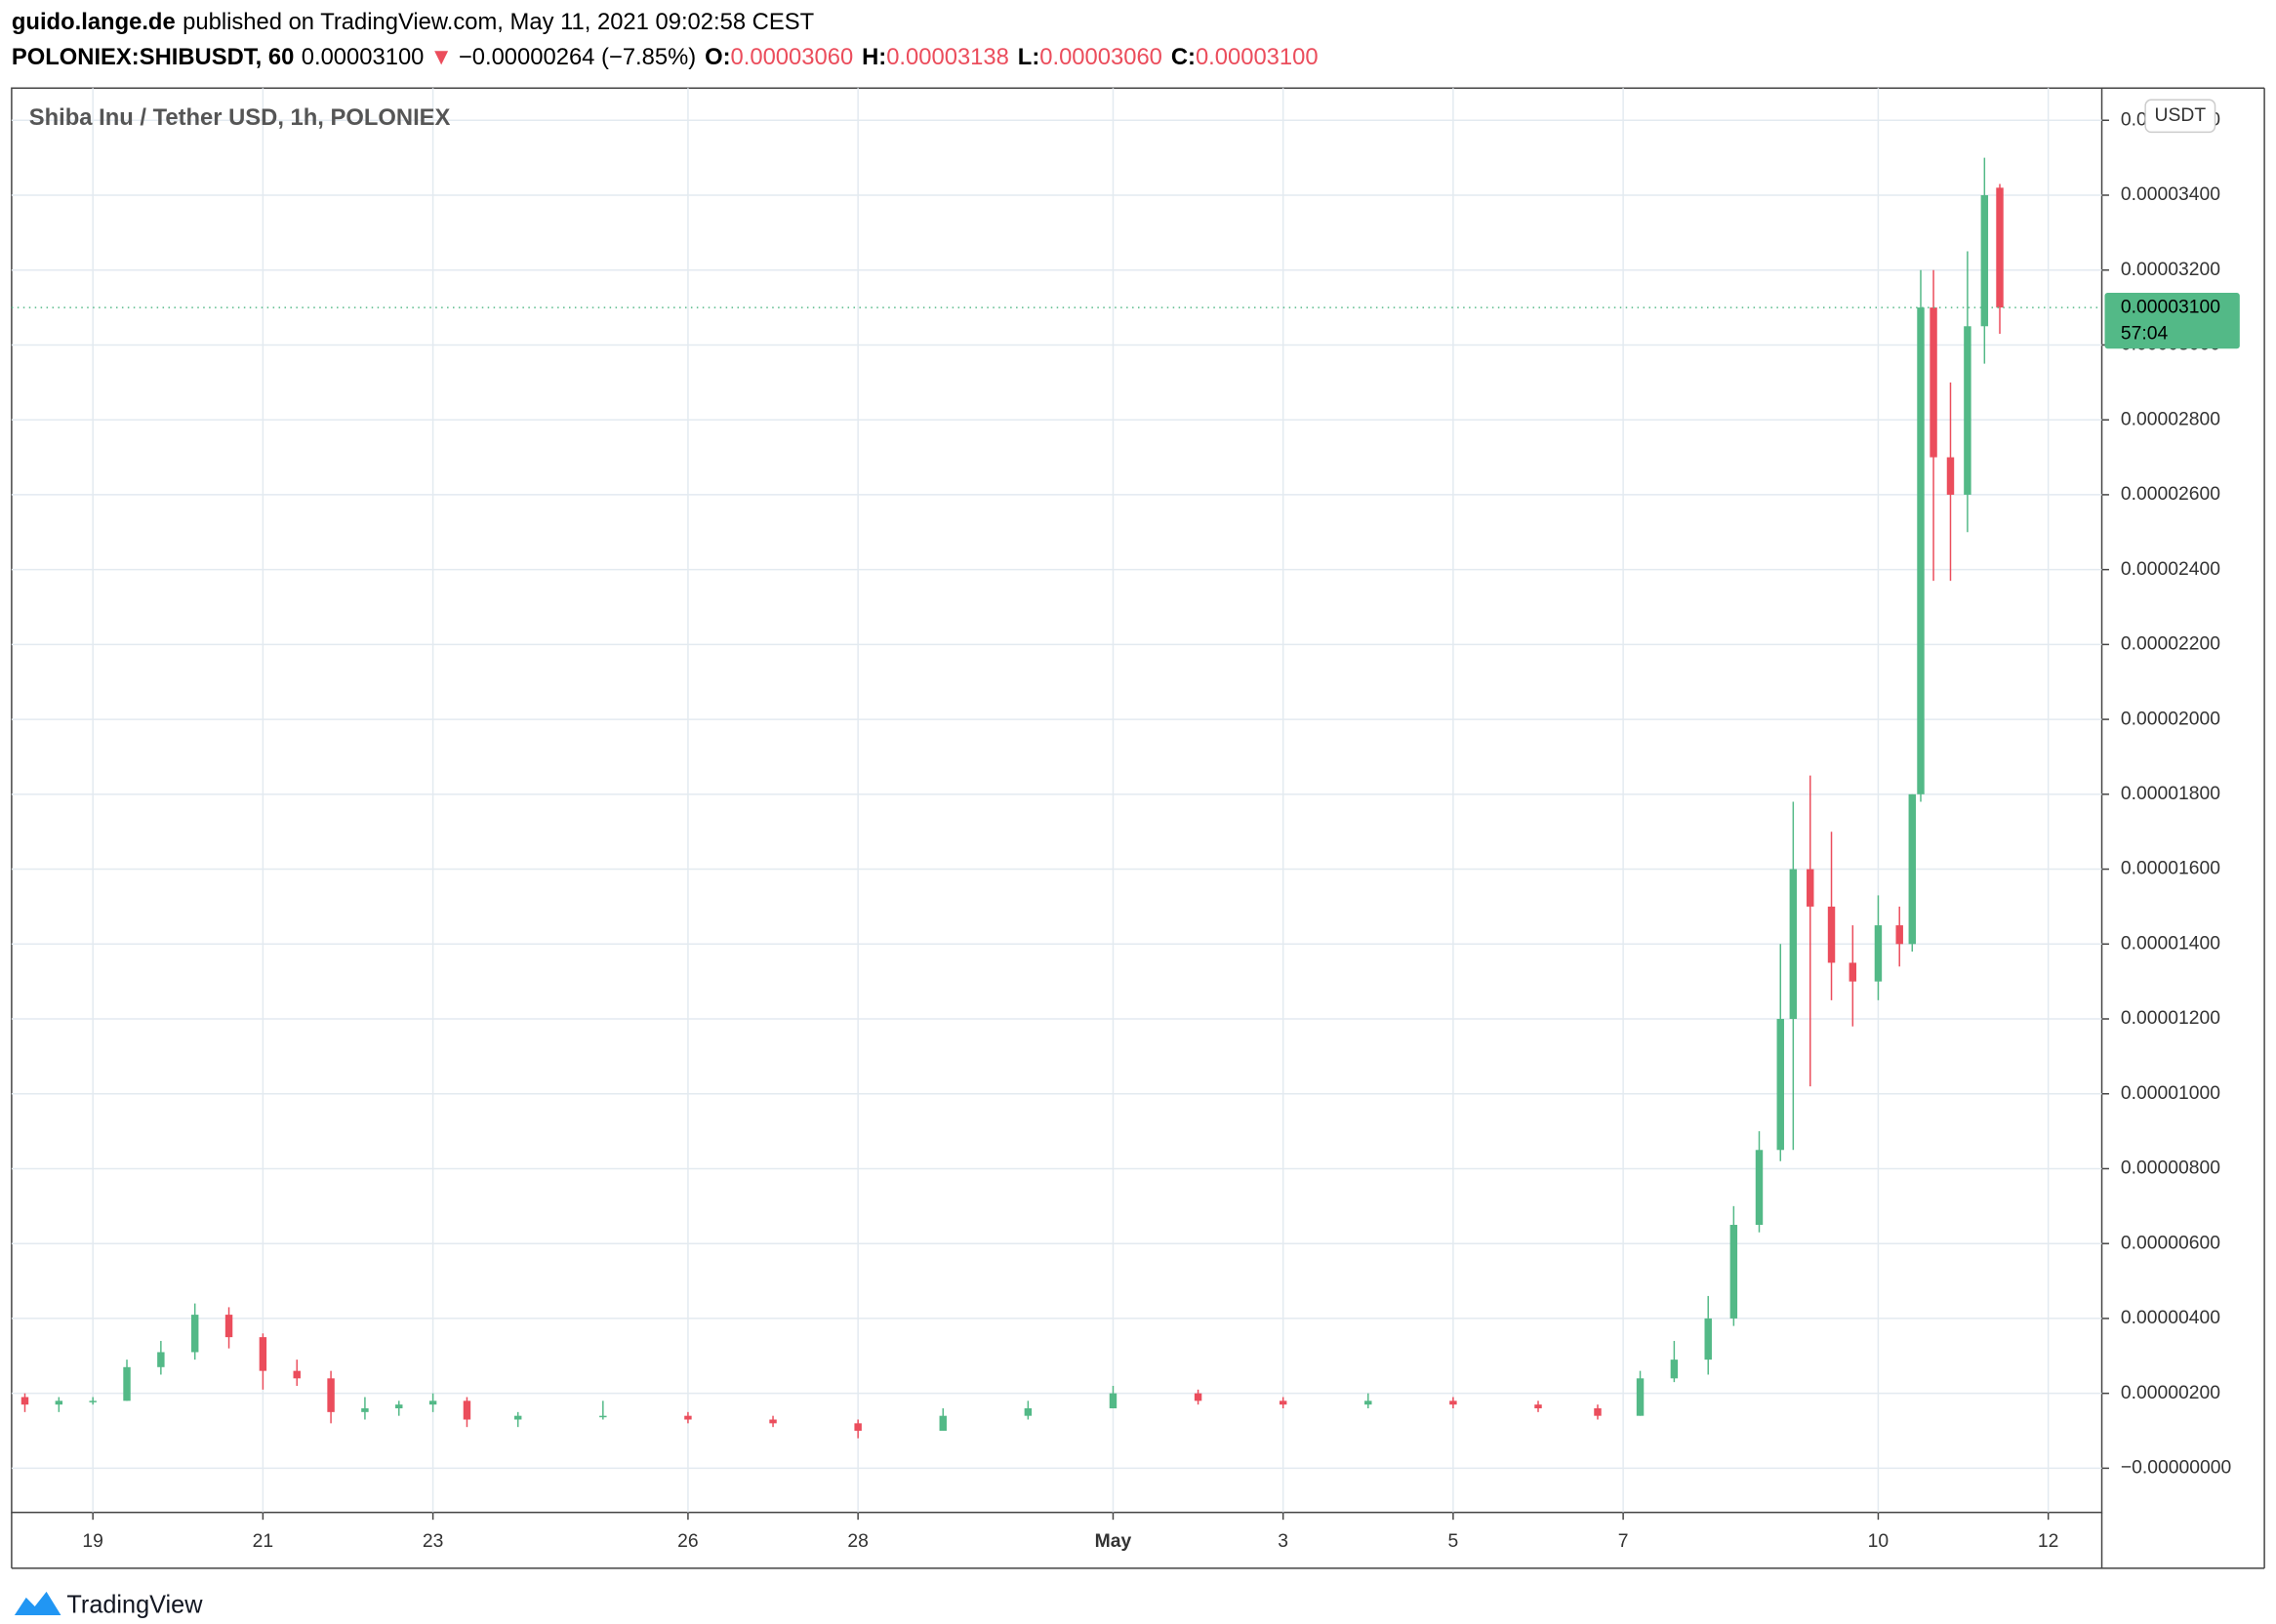  What do you see at coordinates (441, 57) in the screenshot?
I see `arrow: ▼` at bounding box center [441, 57].